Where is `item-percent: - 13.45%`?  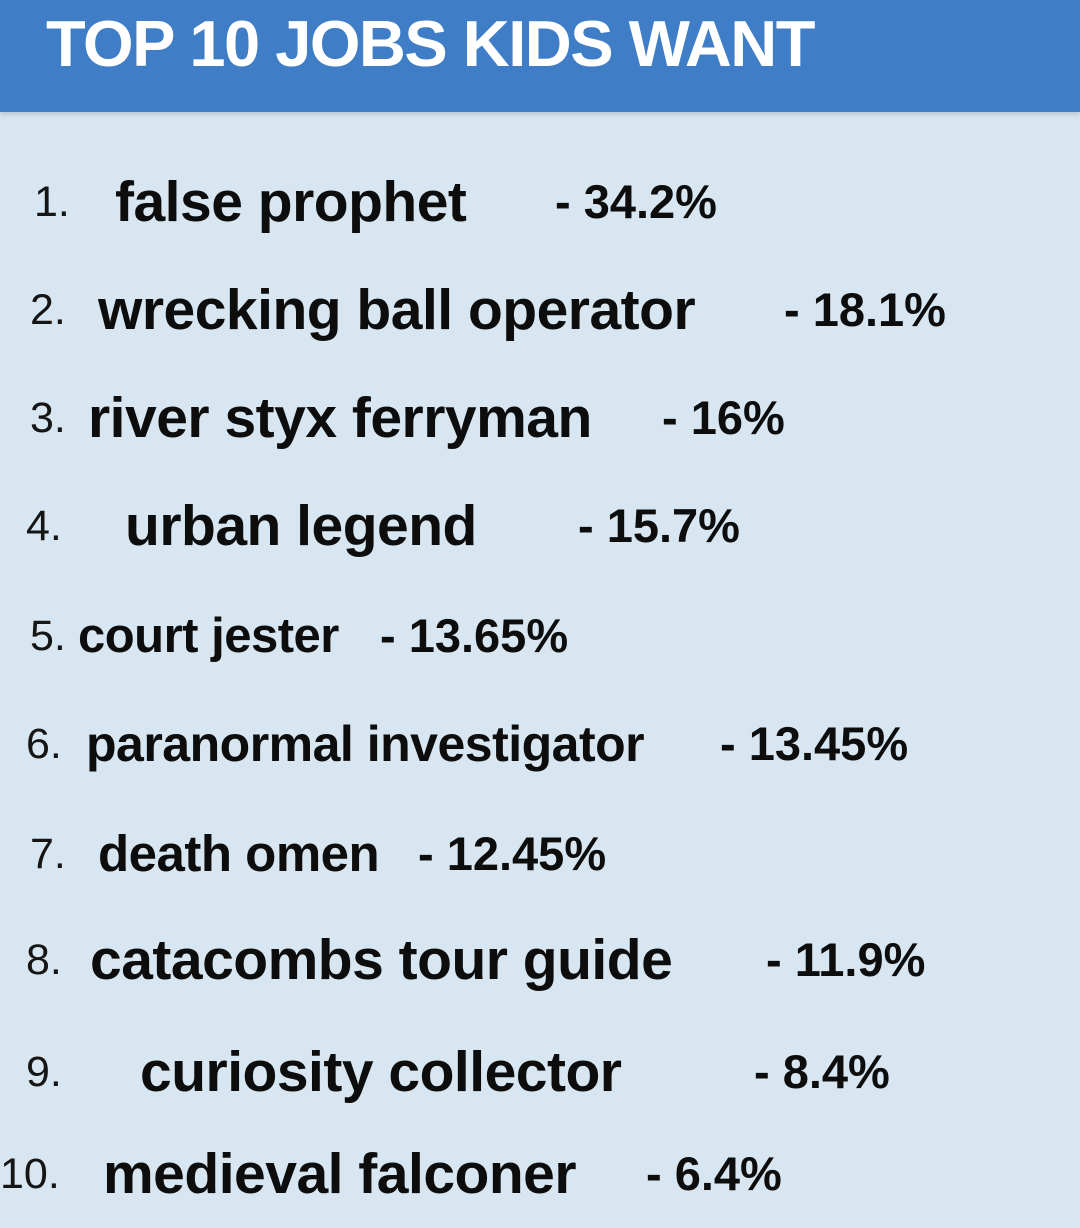 item-percent: - 13.45% is located at coordinates (814, 743).